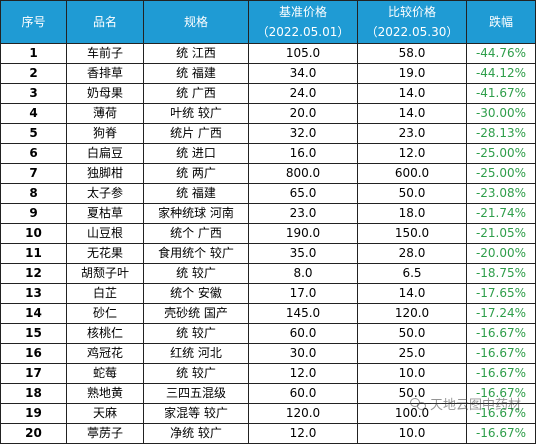 Image resolution: width=538 pixels, height=444 pixels. What do you see at coordinates (105, 233) in the screenshot?
I see `cell-name: 山豆根` at bounding box center [105, 233].